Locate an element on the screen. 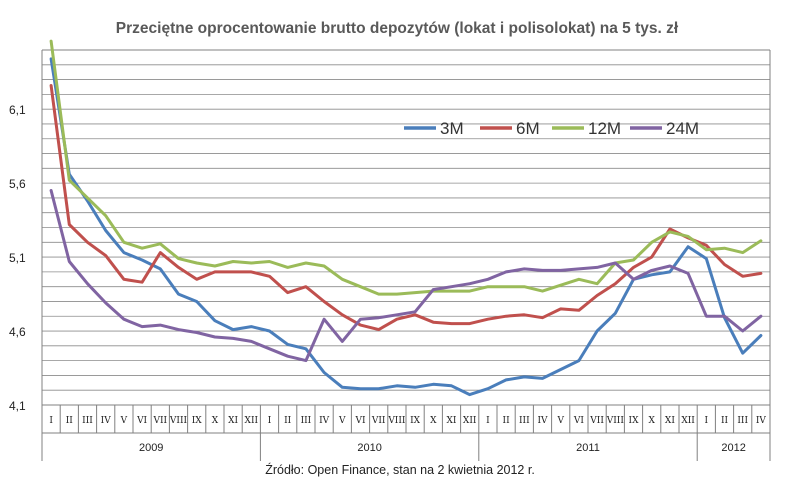 The width and height of the screenshot is (788, 492). legend-label-3m: 3M is located at coordinates (452, 128).